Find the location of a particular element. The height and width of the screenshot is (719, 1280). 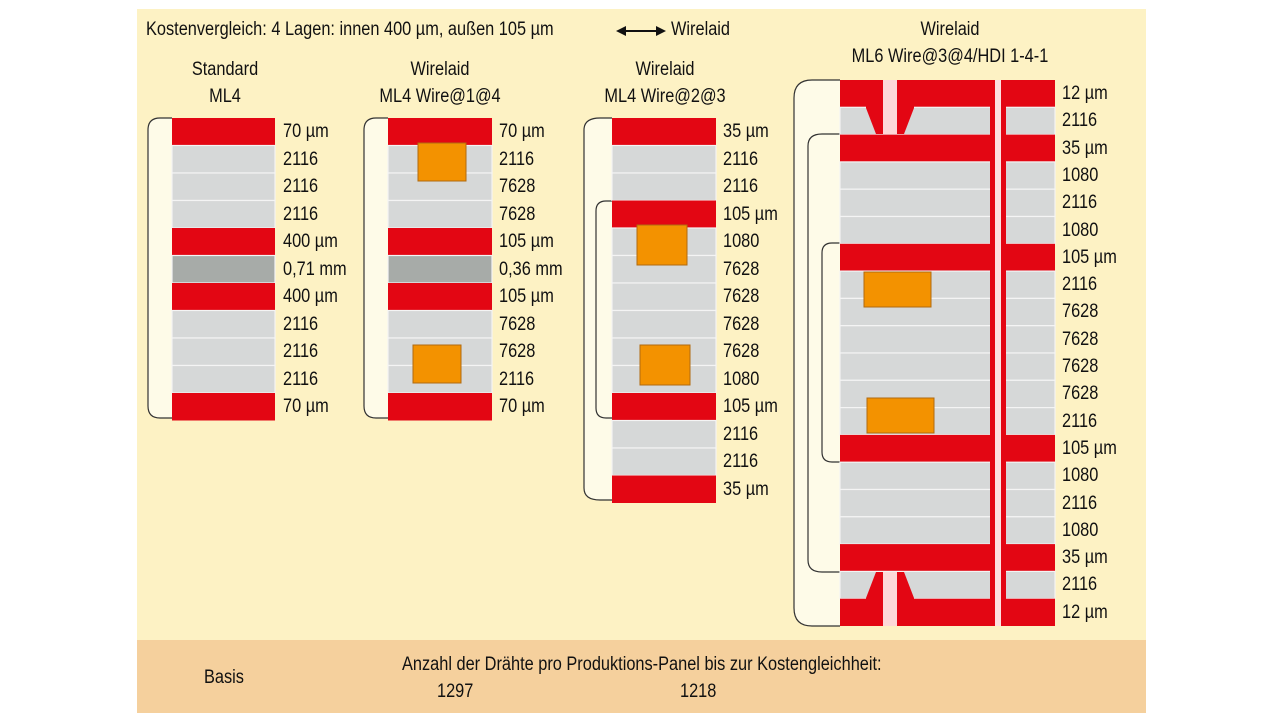

stack-4-layer-label: 12 µm is located at coordinates (1085, 93).